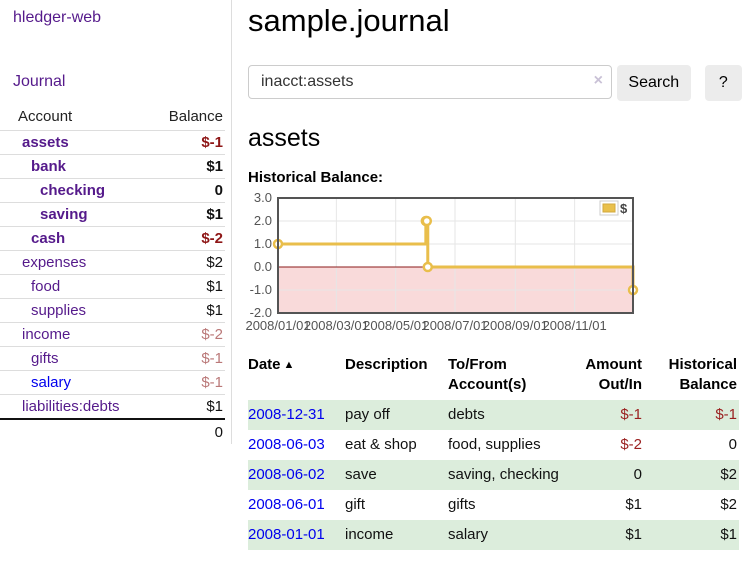 This screenshot has height=582, width=742. What do you see at coordinates (723, 83) in the screenshot?
I see `help-button: ?` at bounding box center [723, 83].